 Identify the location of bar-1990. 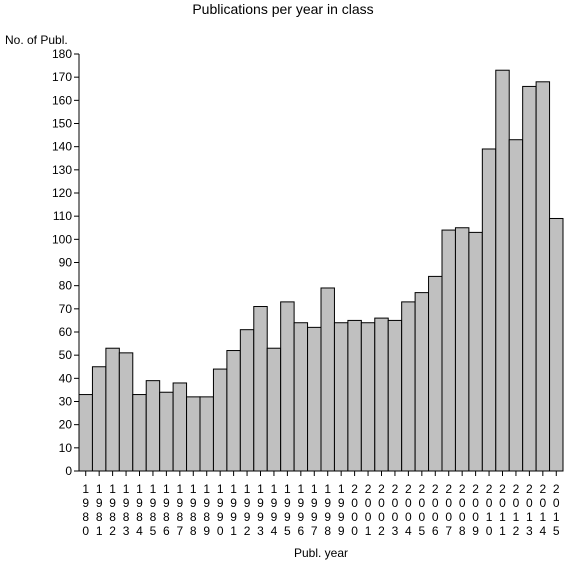
(220, 420).